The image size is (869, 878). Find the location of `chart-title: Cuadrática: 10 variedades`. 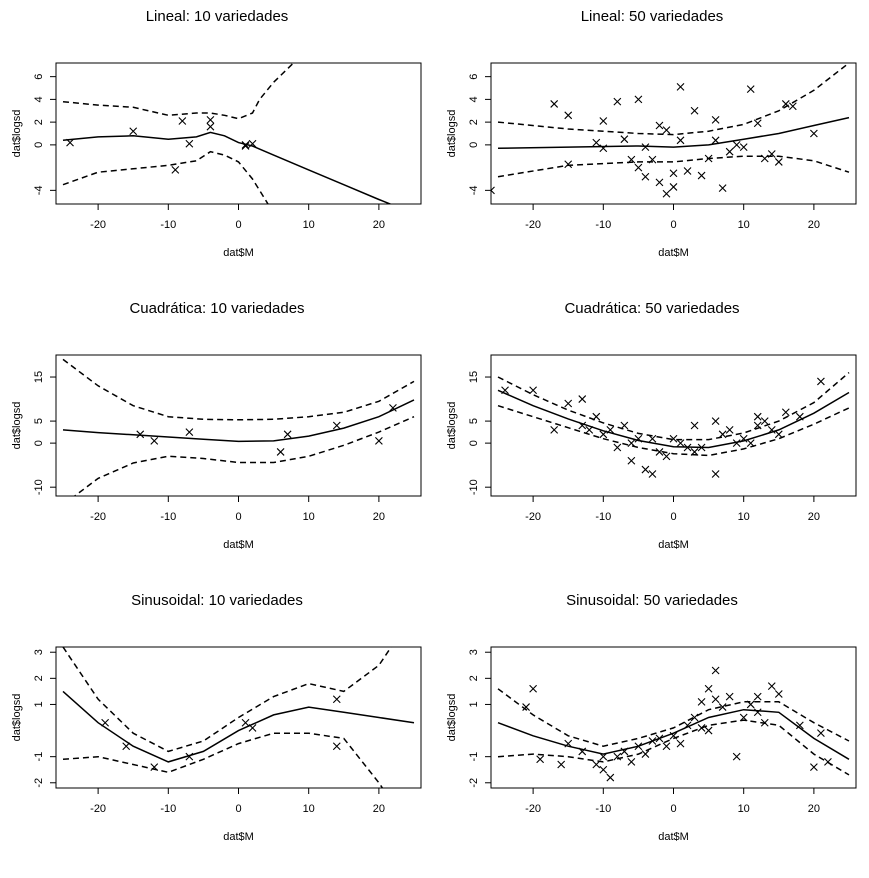

chart-title: Cuadrática: 10 variedades is located at coordinates (217, 308).